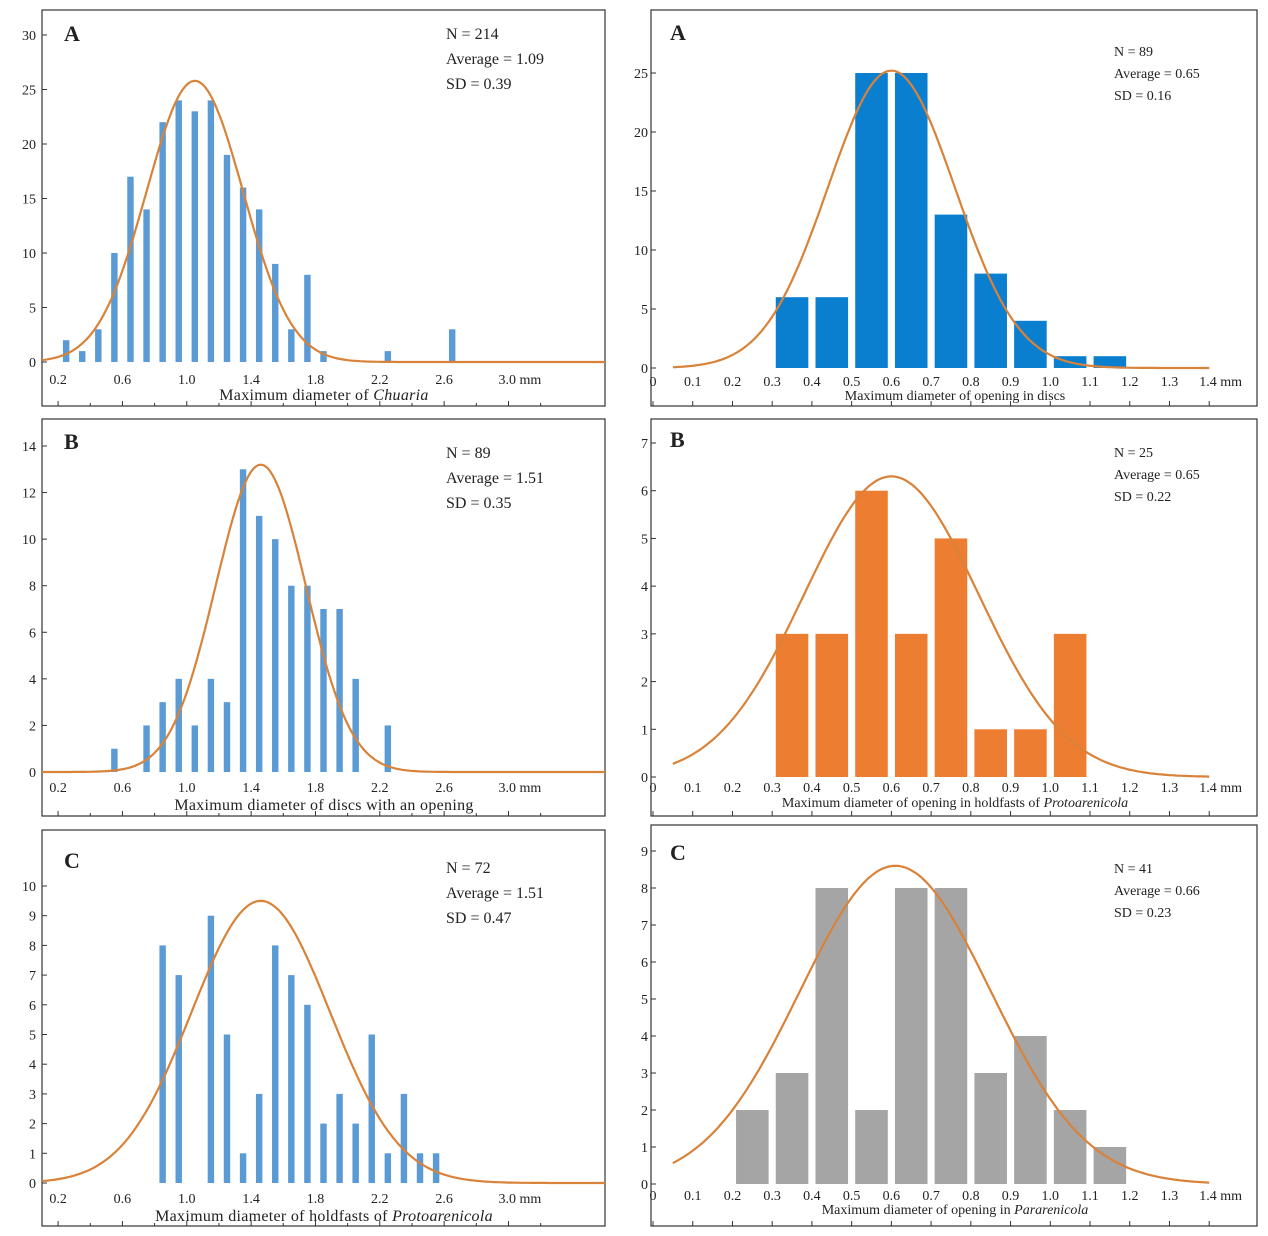 The image size is (1268, 1236). What do you see at coordinates (296, 395) in the screenshot?
I see `x-axis-label-text: Maximum diameter of` at bounding box center [296, 395].